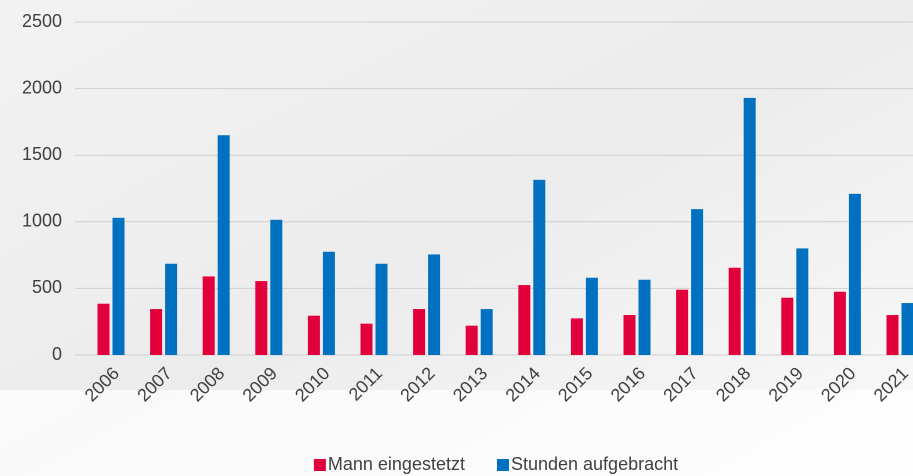  Describe the element at coordinates (594, 464) in the screenshot. I see `legend-label: Stunden aufgebracht` at that location.